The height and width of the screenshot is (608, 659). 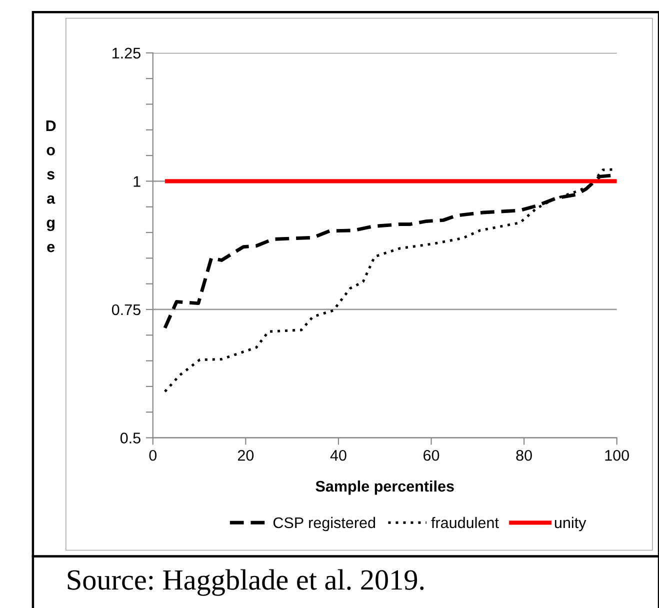 I want to click on legend-label: CSP registered, so click(x=324, y=524).